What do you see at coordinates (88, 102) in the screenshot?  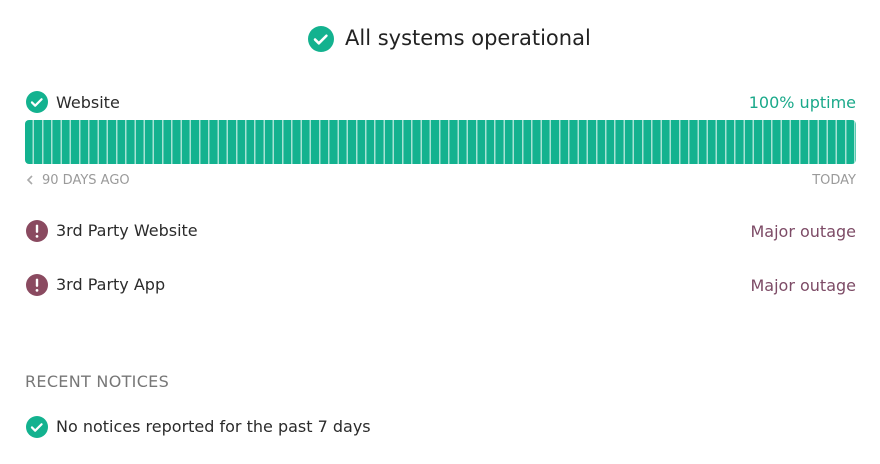 I see `component-name: Website` at bounding box center [88, 102].